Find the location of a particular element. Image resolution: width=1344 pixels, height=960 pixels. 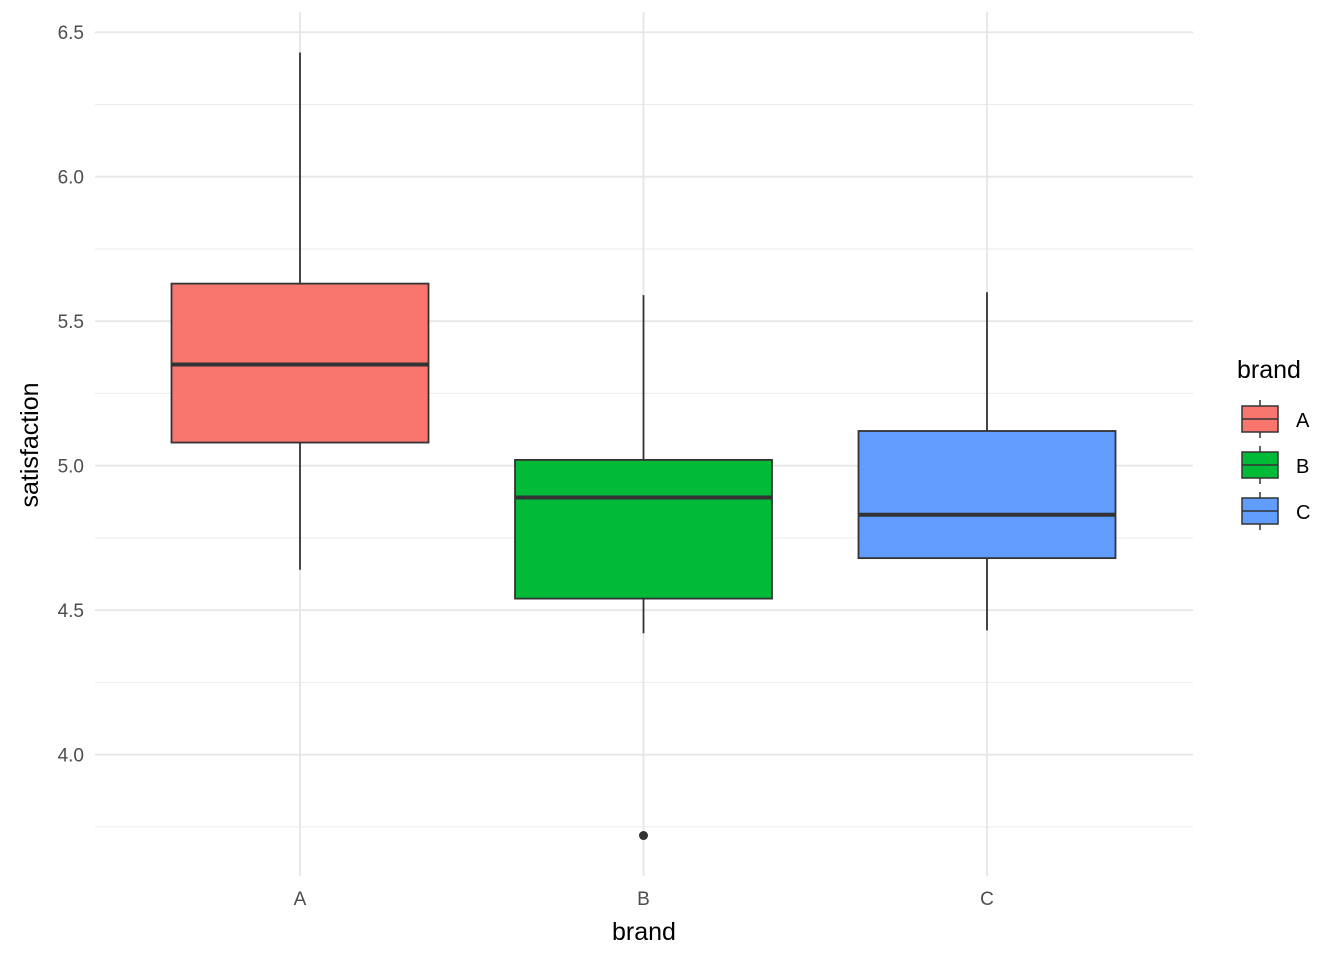

y-tick-label: 5.5 is located at coordinates (71, 322).